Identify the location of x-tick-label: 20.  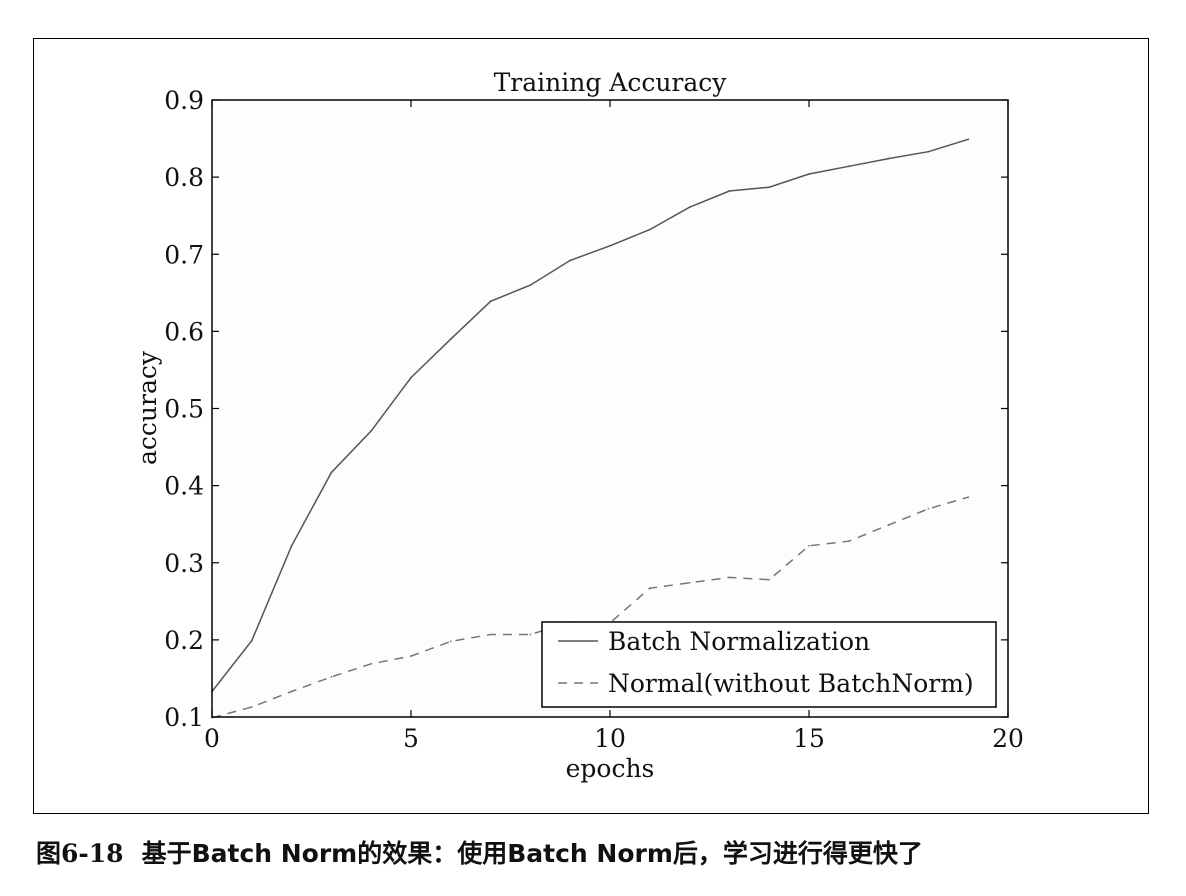
(1008, 738).